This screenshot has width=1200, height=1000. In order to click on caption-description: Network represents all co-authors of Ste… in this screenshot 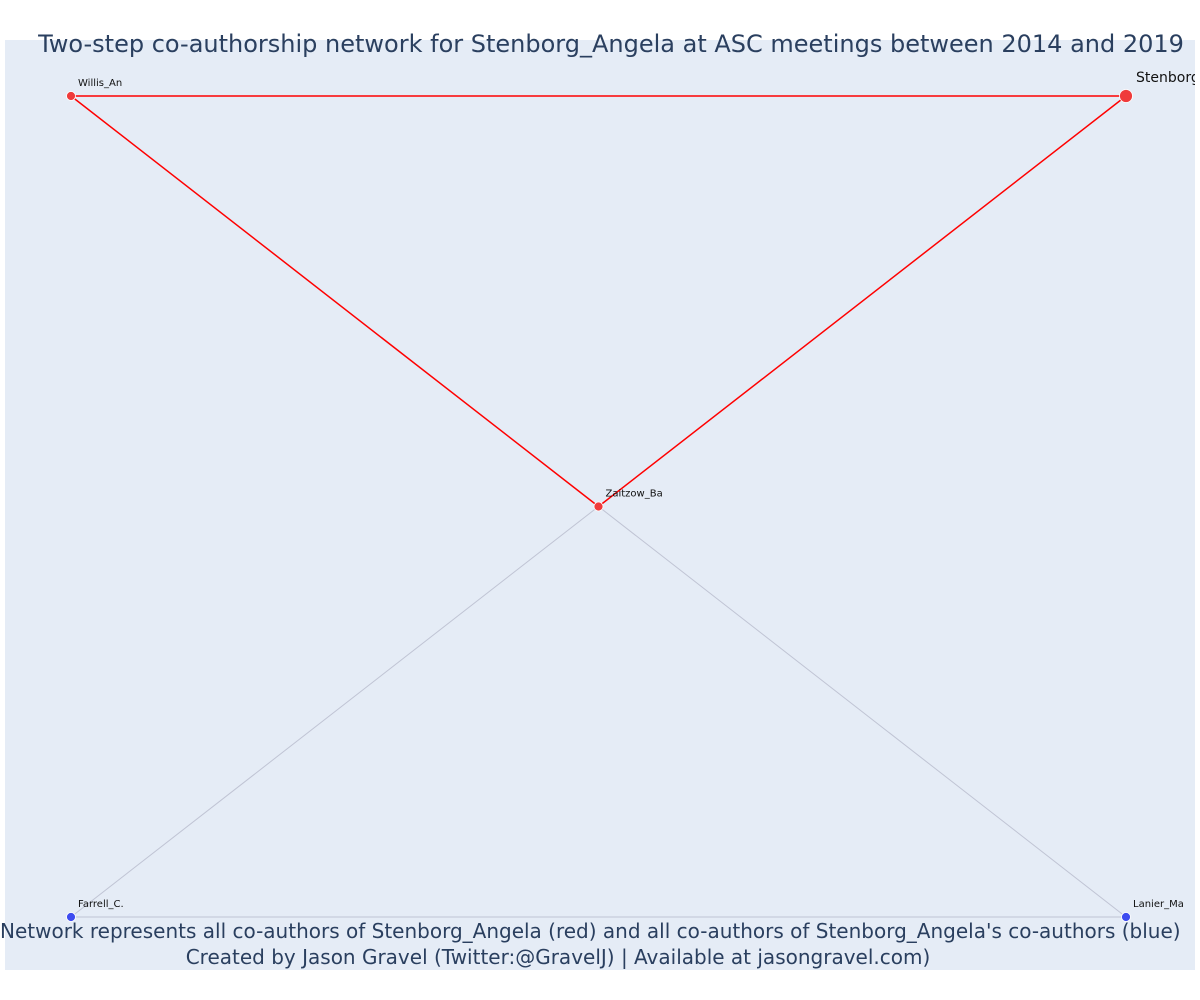, I will do `click(590, 931)`.